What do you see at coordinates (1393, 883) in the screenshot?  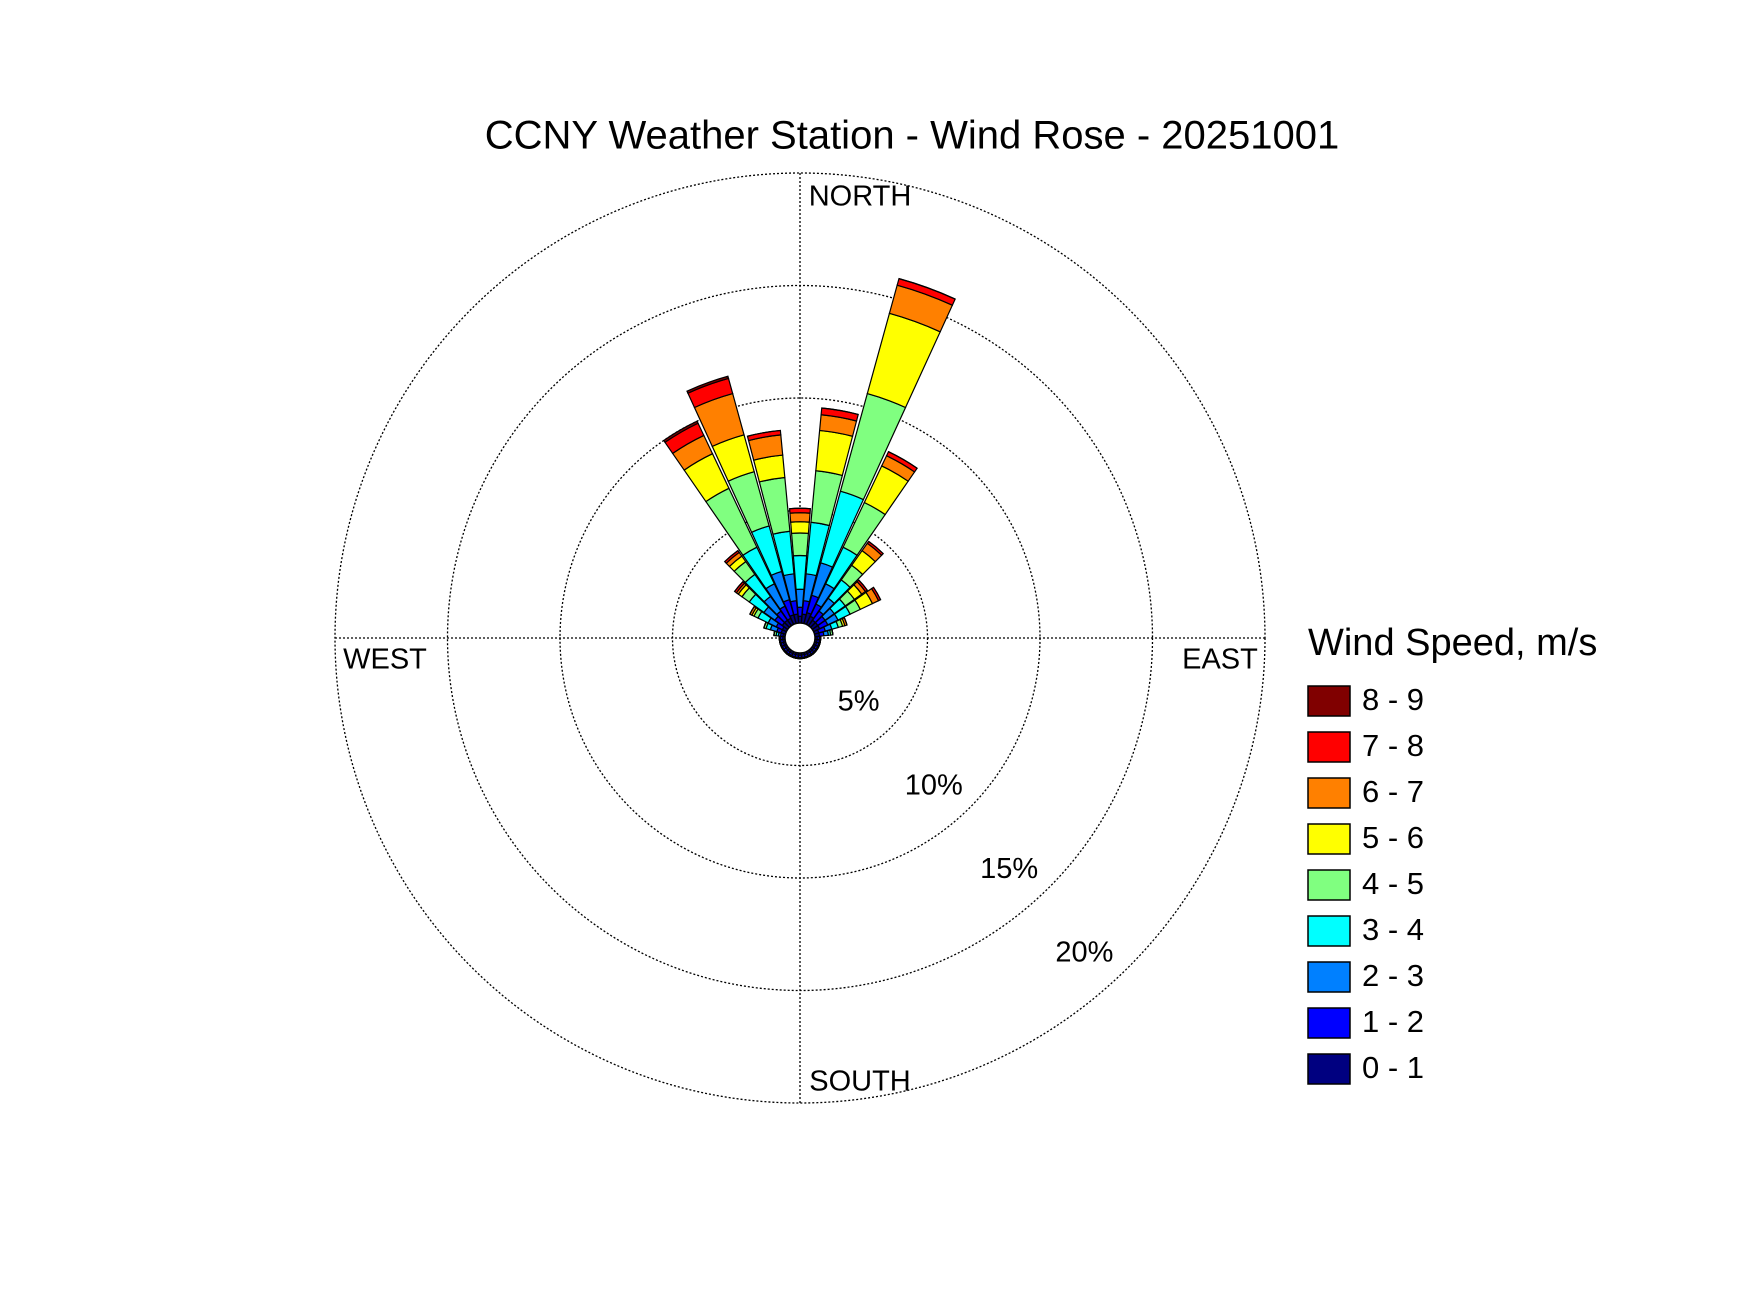 I see `legend-label: 4 - 5` at bounding box center [1393, 883].